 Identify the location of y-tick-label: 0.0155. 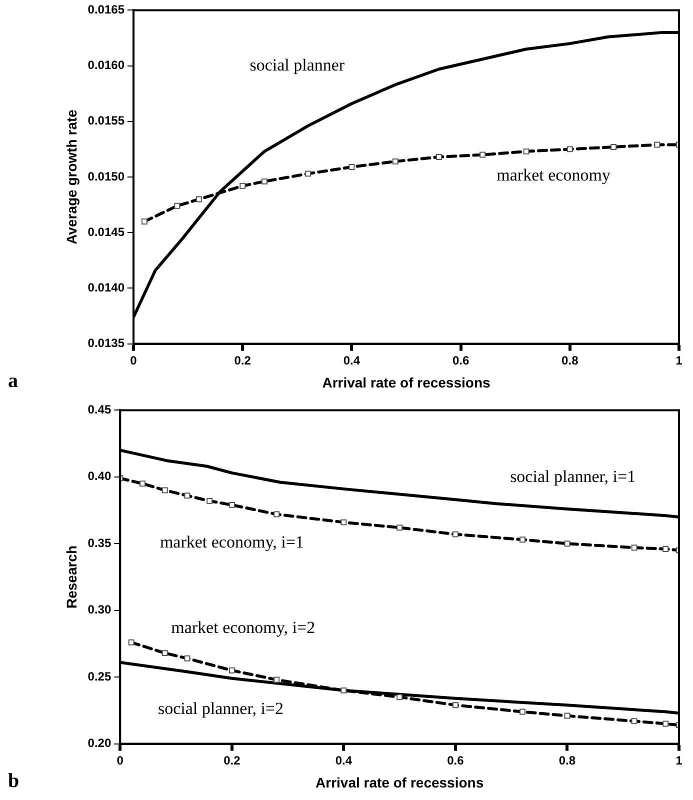
(106, 121).